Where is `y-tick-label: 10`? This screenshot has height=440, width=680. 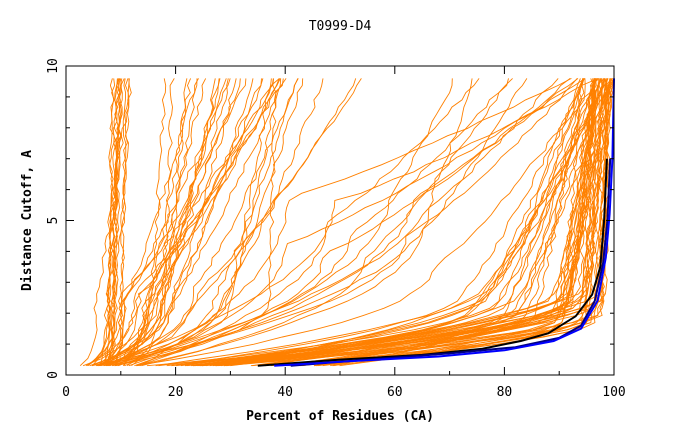
y-tick-label: 10 is located at coordinates (53, 66).